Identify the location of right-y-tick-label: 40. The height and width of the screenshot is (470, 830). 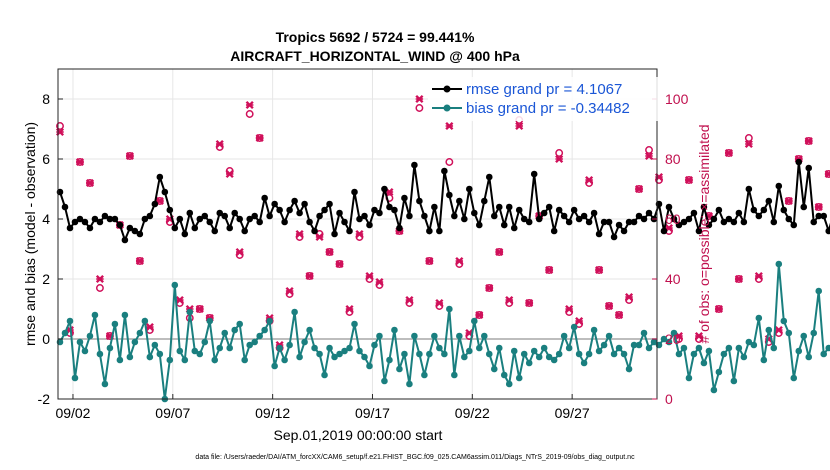
(673, 279).